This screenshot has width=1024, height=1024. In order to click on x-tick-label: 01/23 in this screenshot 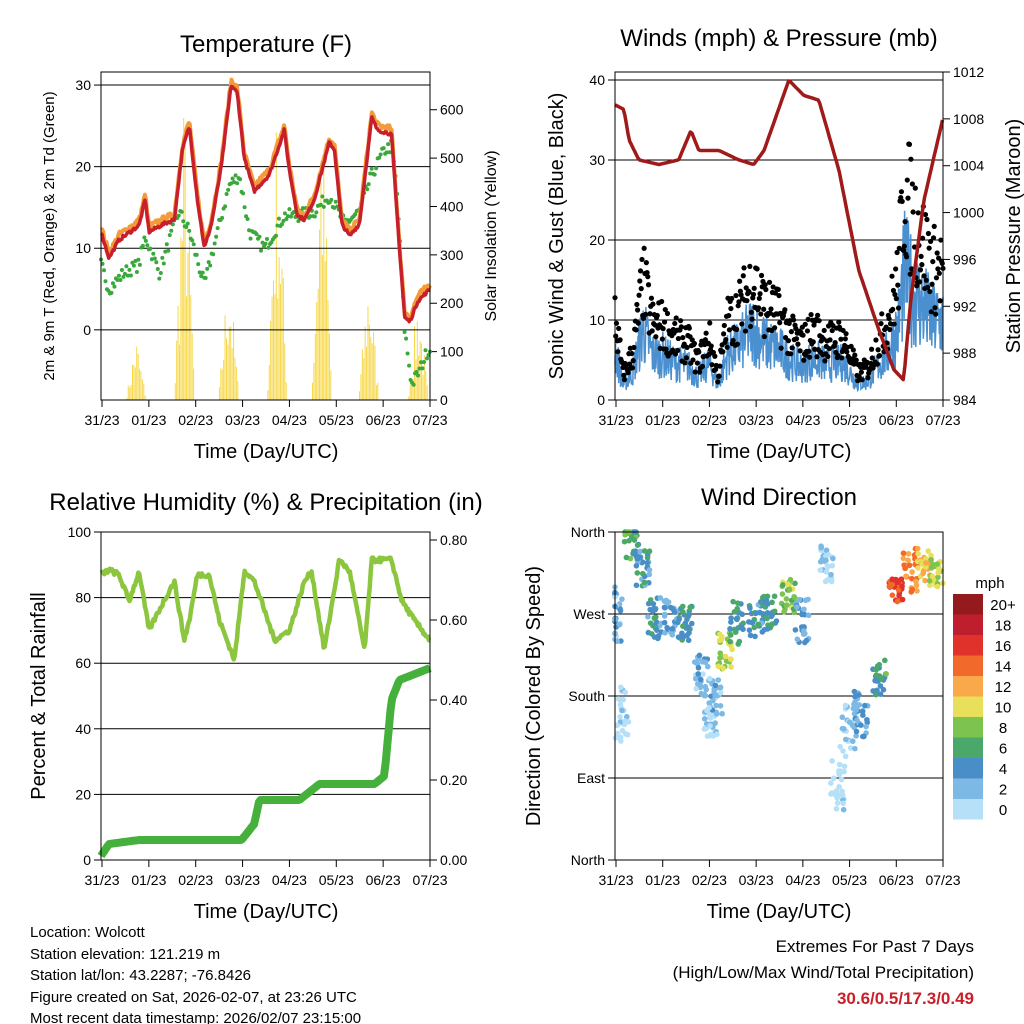, I will do `click(148, 420)`.